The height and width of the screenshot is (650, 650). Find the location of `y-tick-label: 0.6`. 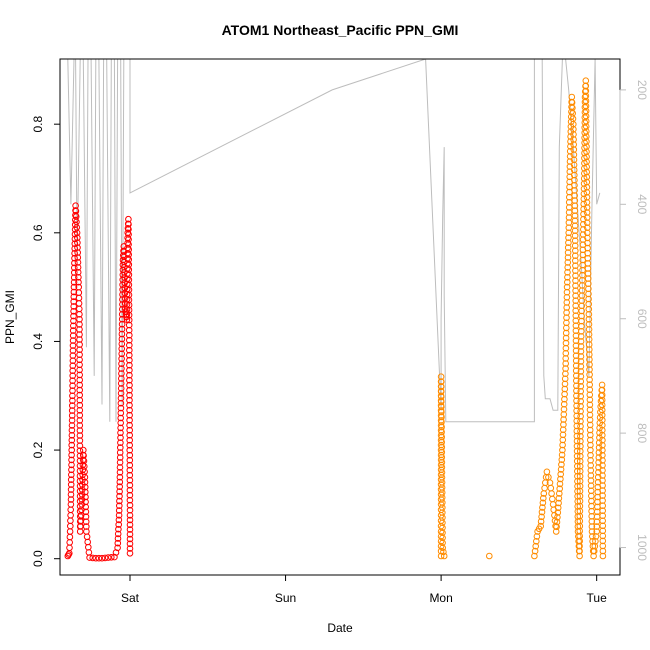

y-tick-label: 0.6 is located at coordinates (38, 232).